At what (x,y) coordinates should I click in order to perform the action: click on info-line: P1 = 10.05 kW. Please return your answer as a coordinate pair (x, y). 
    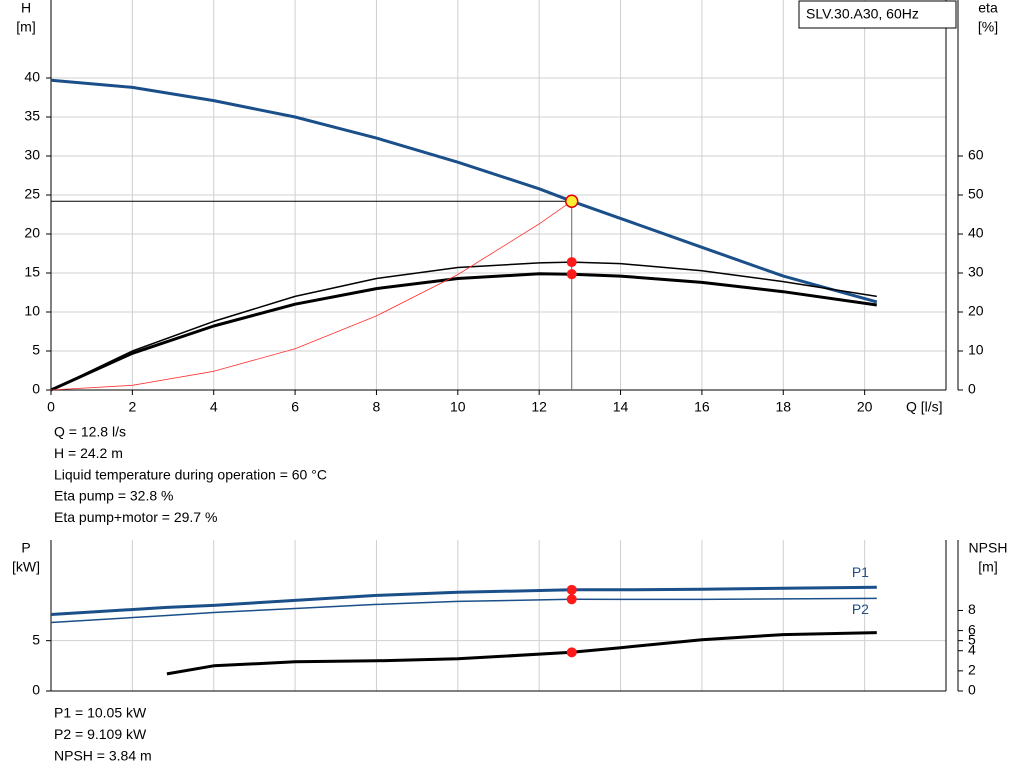
    Looking at the image, I should click on (100, 713).